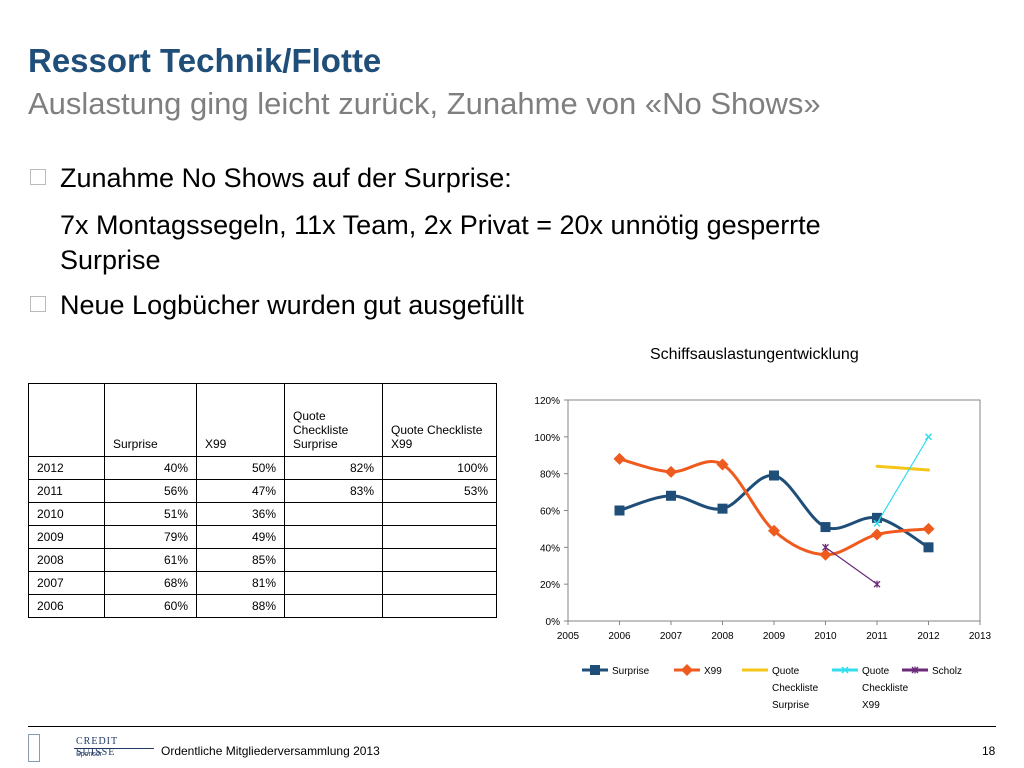 This screenshot has height=768, width=1024. Describe the element at coordinates (150, 491) in the screenshot. I see `table-cell: 56%` at that location.